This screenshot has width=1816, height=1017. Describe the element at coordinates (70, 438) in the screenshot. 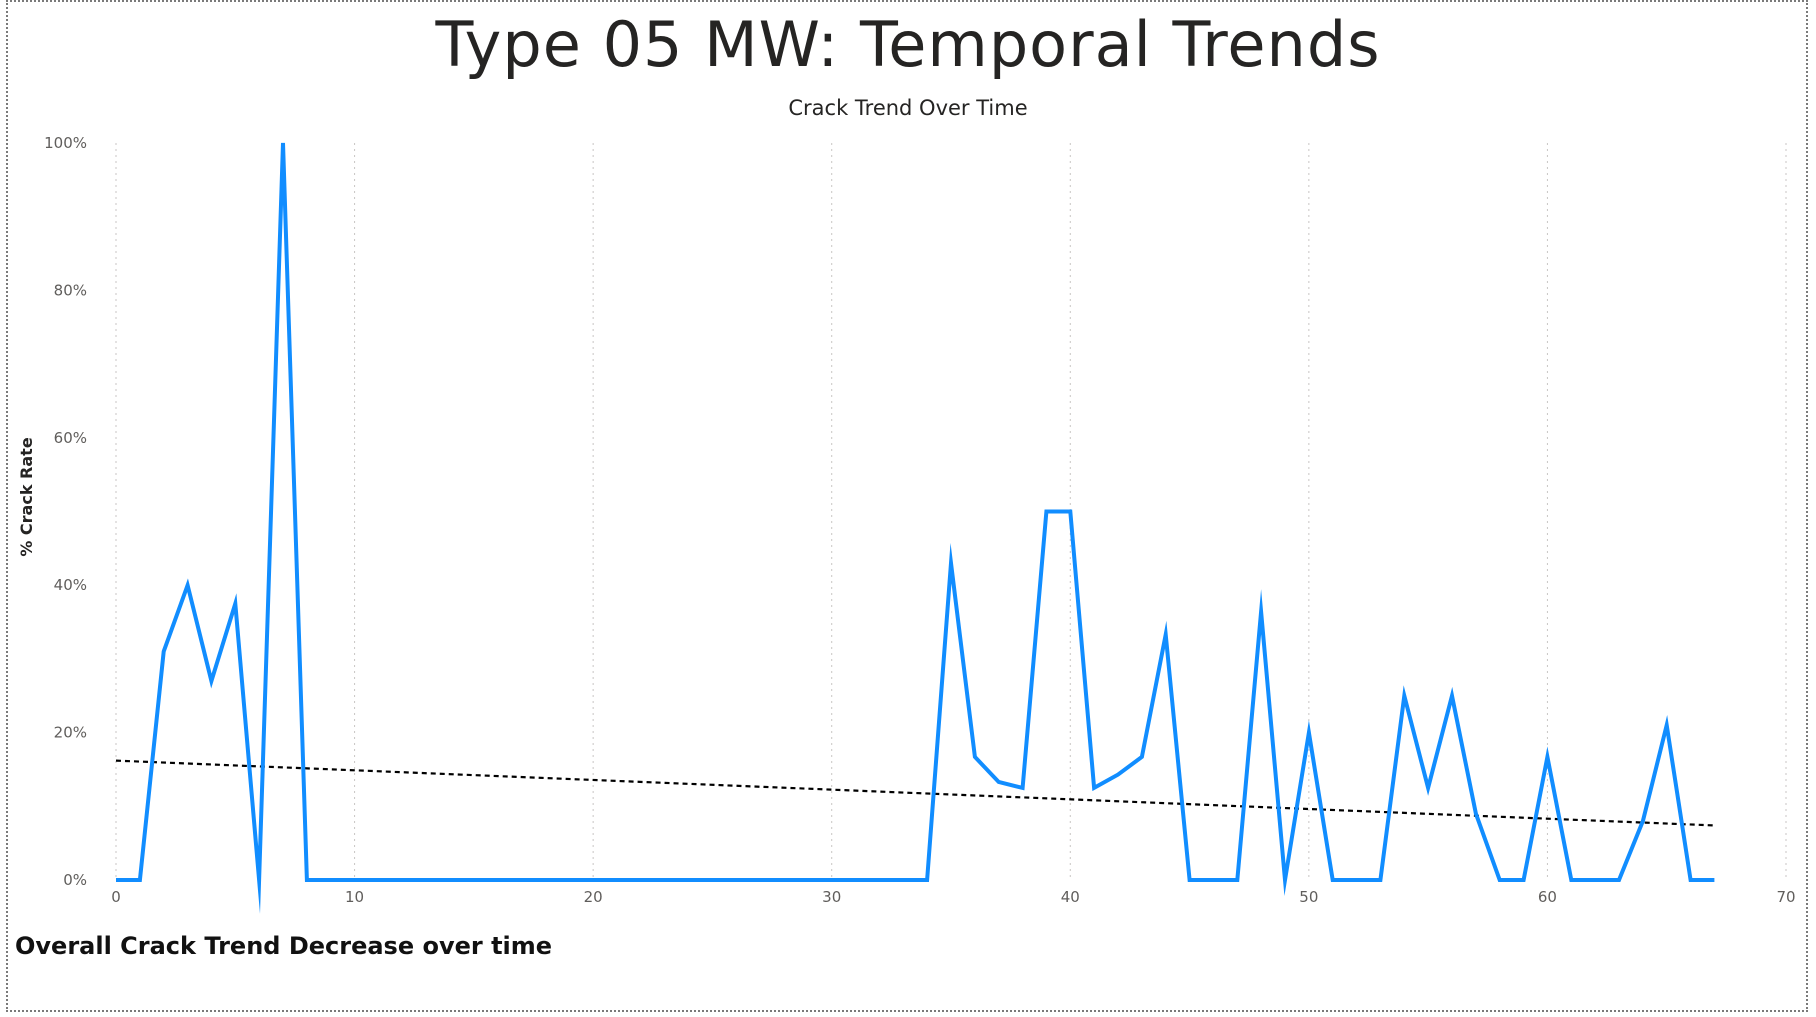

I see `y-tick-label: 60%` at that location.